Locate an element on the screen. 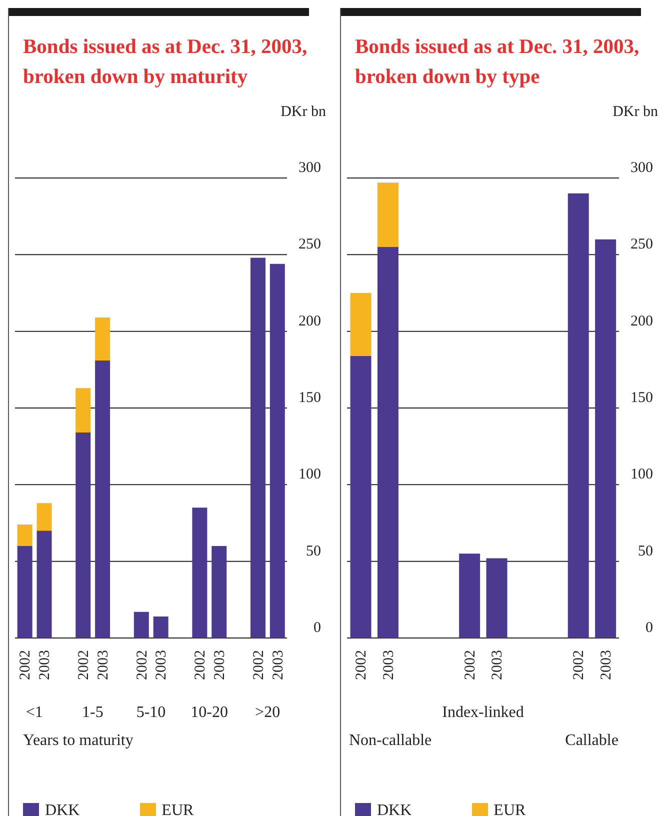  text: <1 is located at coordinates (34, 713).